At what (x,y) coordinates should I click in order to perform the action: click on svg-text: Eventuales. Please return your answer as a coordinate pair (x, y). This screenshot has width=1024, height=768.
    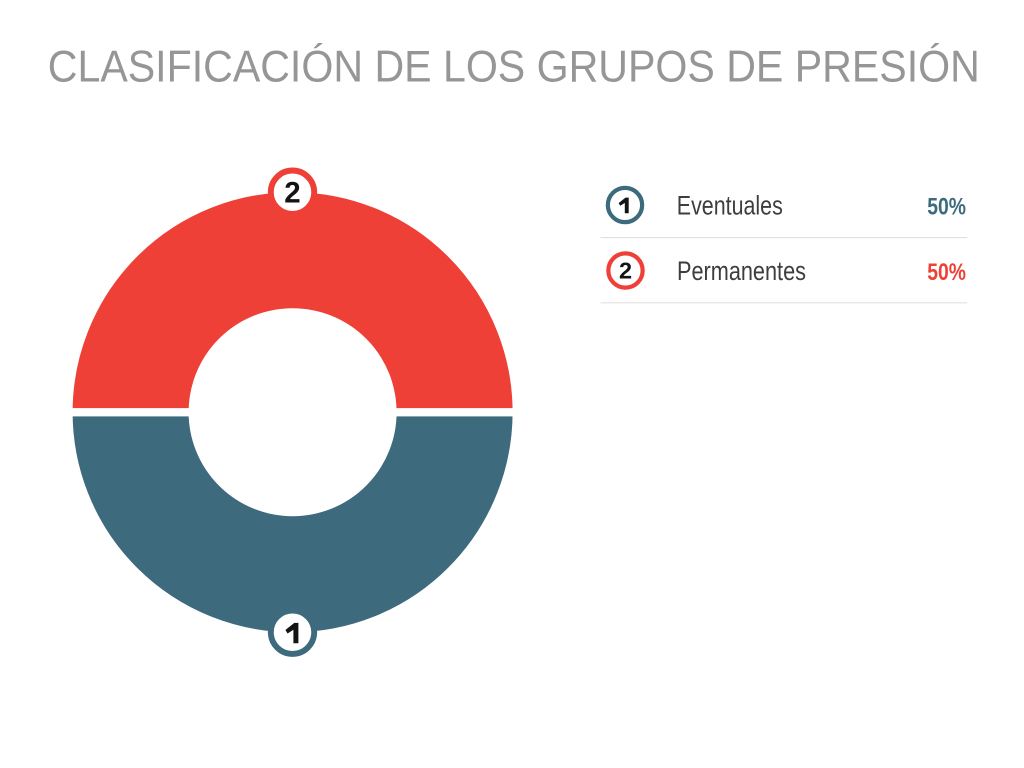
    Looking at the image, I should click on (730, 205).